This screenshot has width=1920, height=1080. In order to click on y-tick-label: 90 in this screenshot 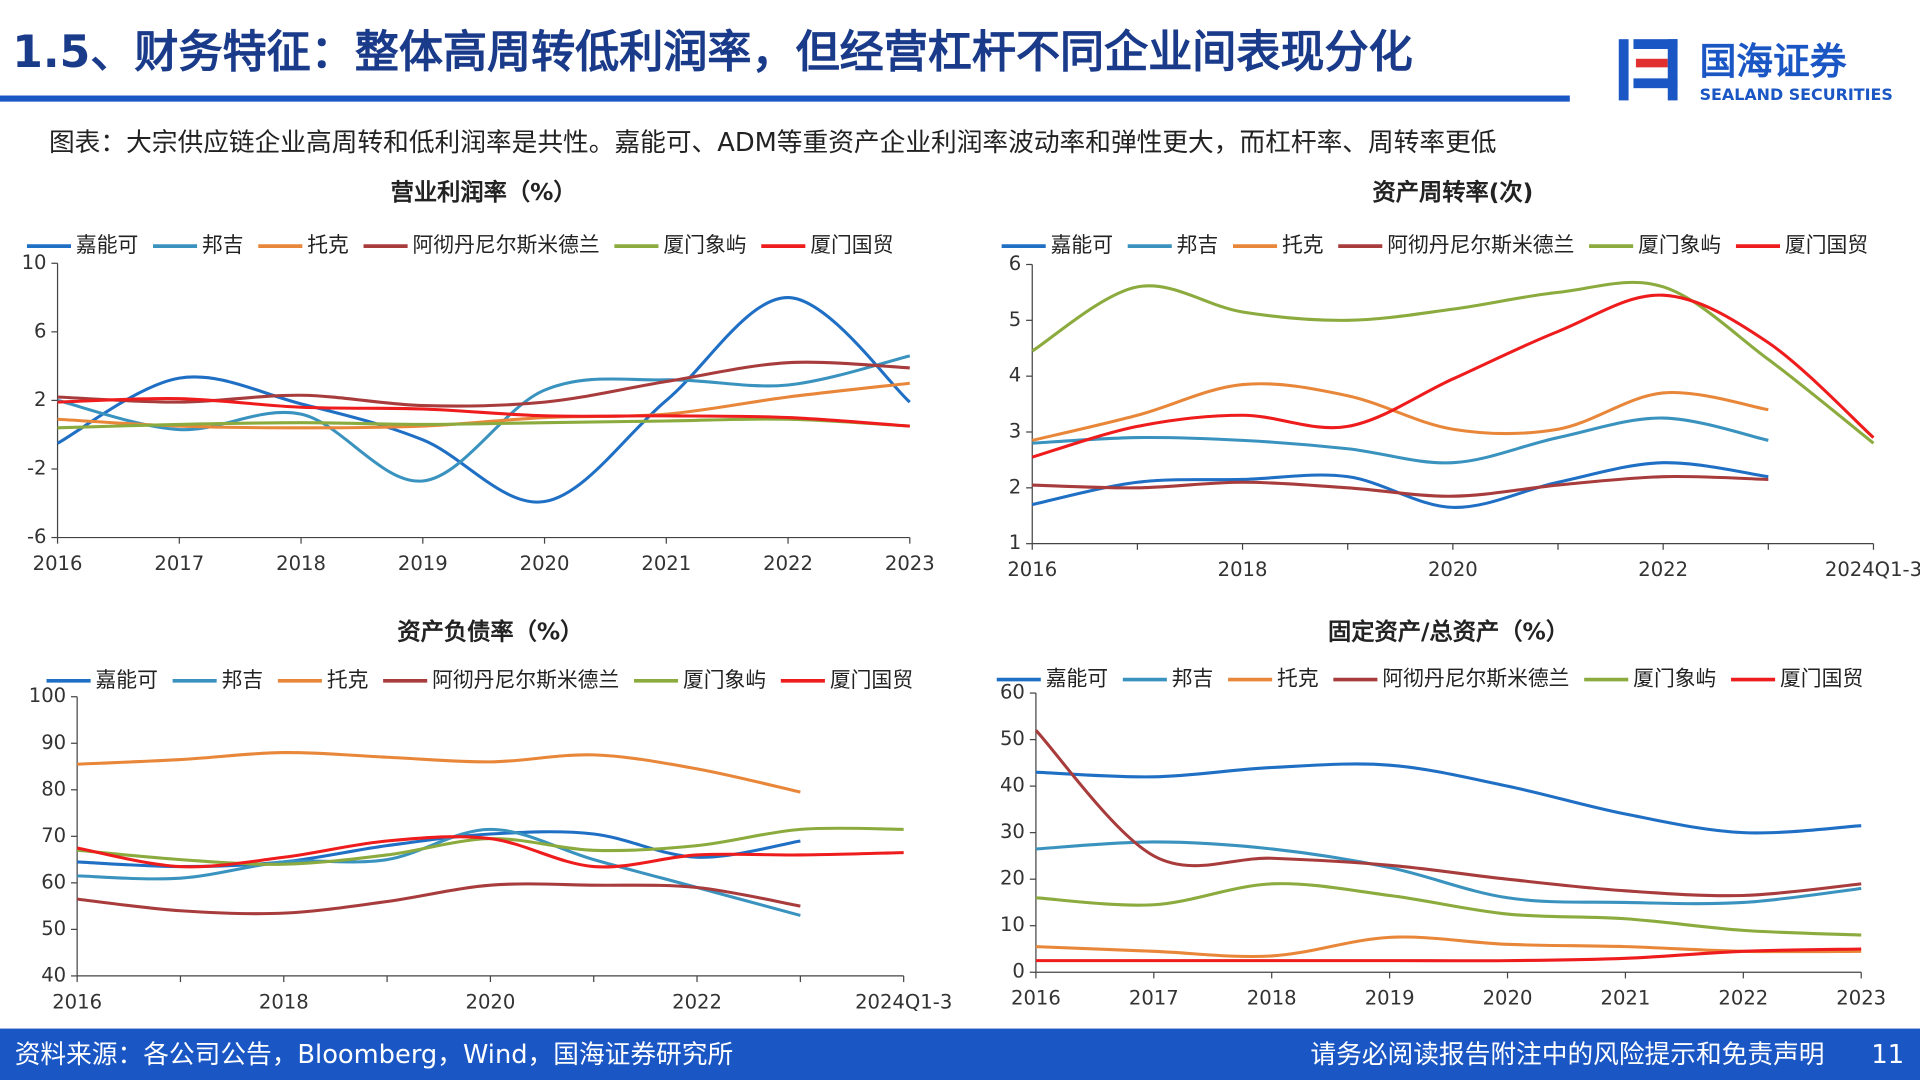, I will do `click(53, 742)`.